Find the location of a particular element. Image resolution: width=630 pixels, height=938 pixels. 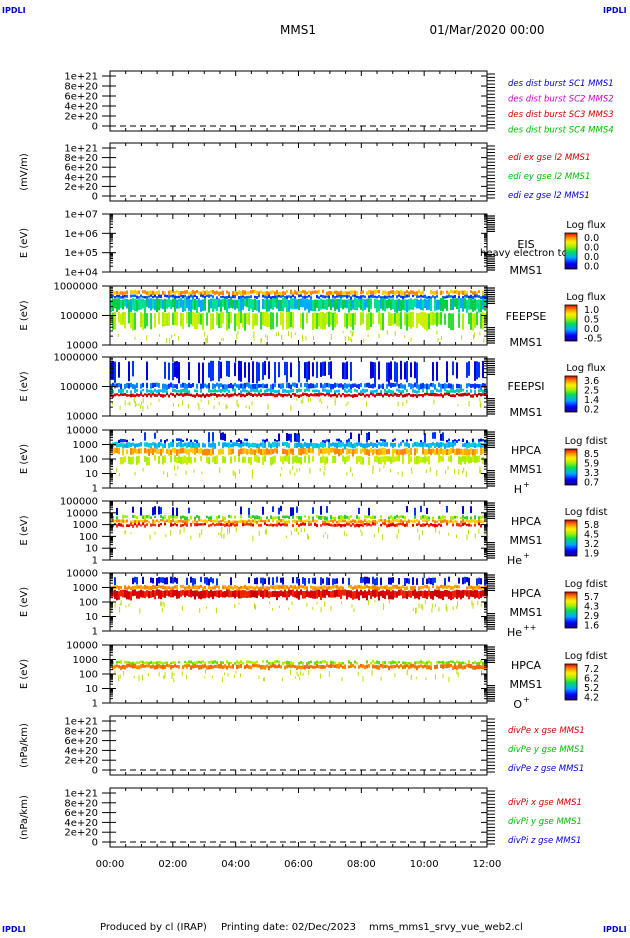

y-axis-label: E (eV) is located at coordinates (24, 459).